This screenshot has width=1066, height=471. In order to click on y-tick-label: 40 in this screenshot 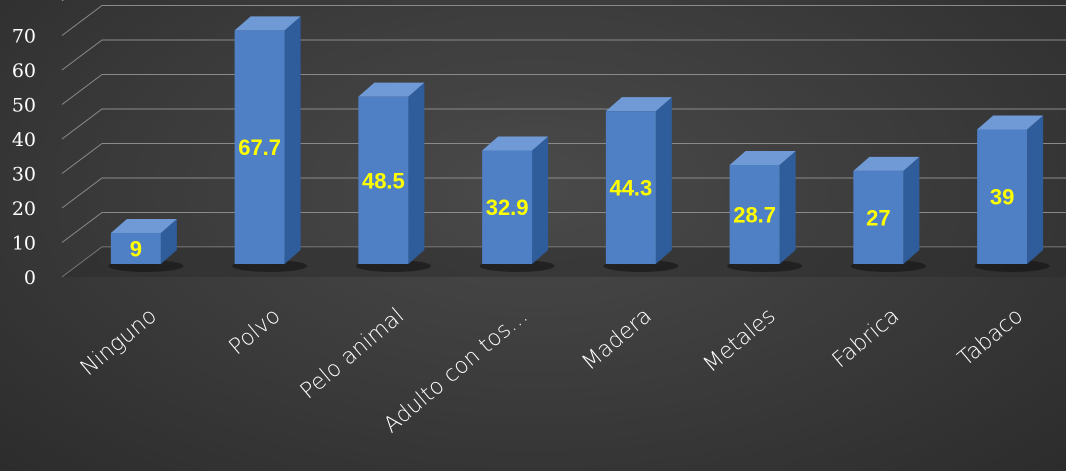, I will do `click(24, 140)`.